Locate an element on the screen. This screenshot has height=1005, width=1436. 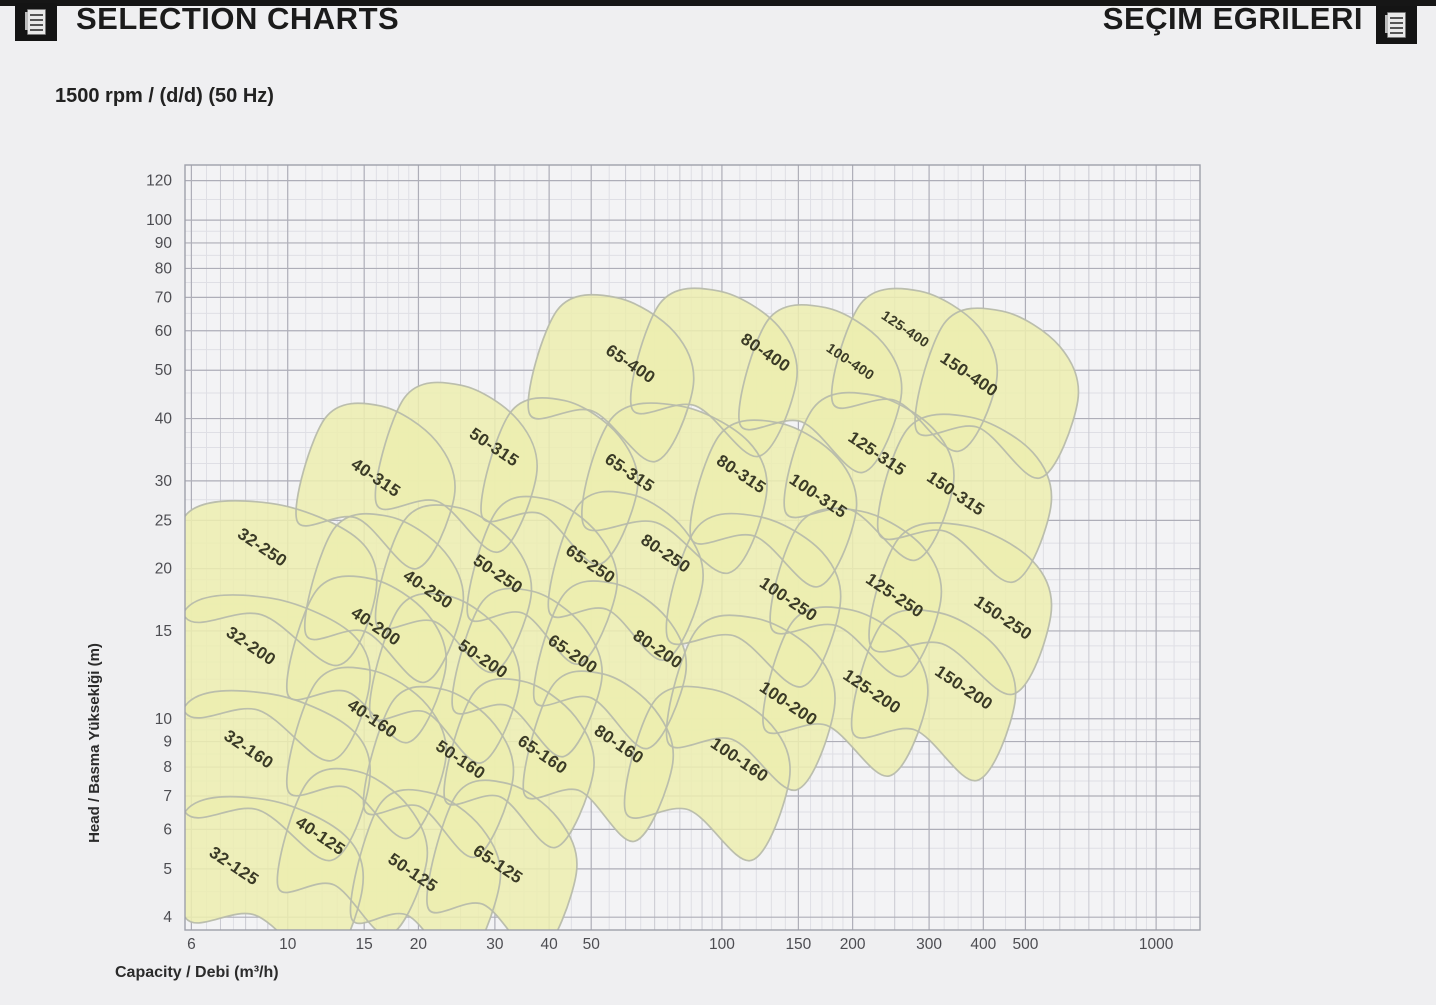
y-tick-labels: 120 100 90 80 70 60 50 40 30 25 20 15 10 9 8 7 6 5 4 is located at coordinates (159, 550).